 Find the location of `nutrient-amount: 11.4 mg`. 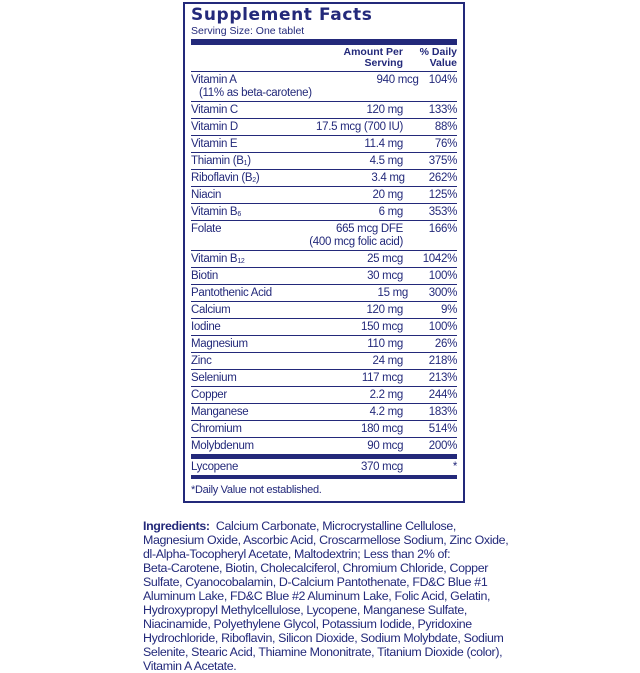

nutrient-amount: 11.4 mg is located at coordinates (383, 144).